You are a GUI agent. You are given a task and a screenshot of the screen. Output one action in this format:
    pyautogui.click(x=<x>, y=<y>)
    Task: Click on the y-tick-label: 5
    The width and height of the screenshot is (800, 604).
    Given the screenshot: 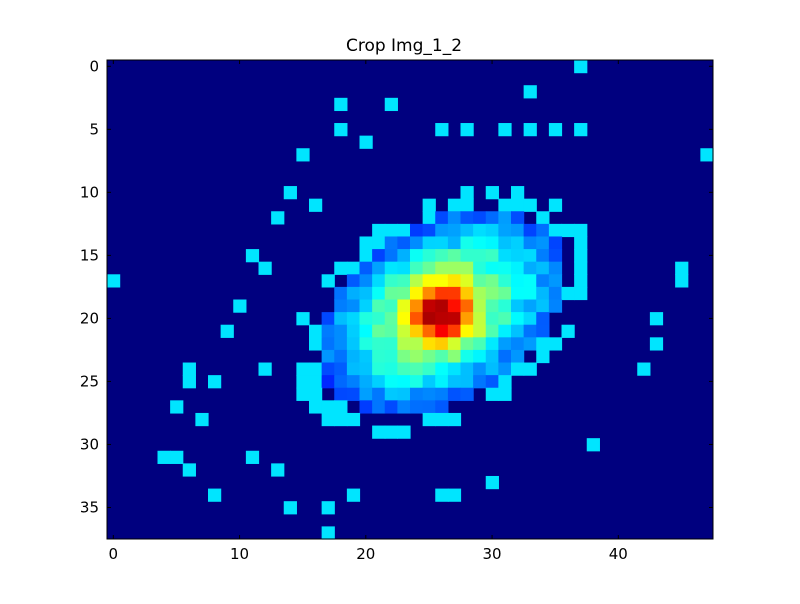 What is the action you would take?
    pyautogui.click(x=94, y=129)
    